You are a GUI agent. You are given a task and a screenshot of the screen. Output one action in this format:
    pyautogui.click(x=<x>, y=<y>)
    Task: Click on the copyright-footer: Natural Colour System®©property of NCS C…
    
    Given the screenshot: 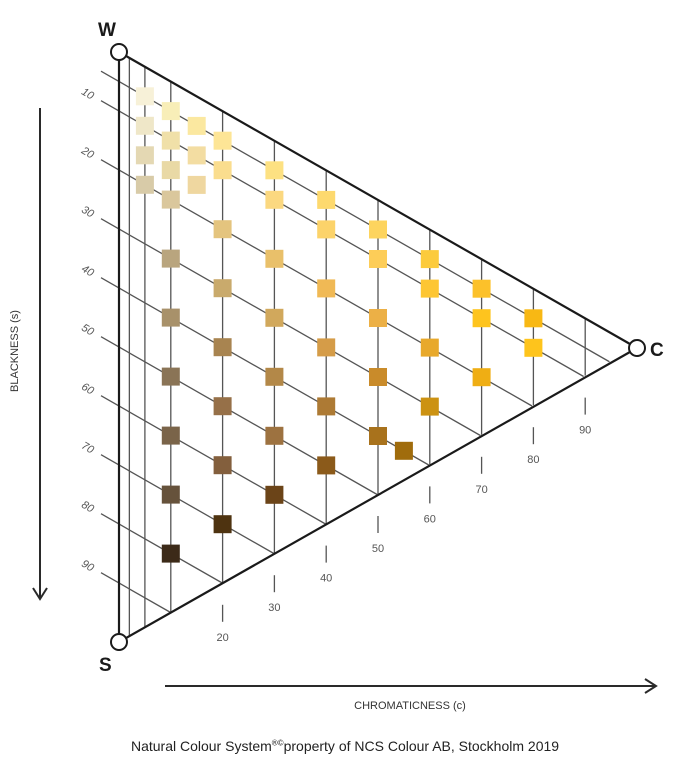 What is the action you would take?
    pyautogui.click(x=345, y=746)
    